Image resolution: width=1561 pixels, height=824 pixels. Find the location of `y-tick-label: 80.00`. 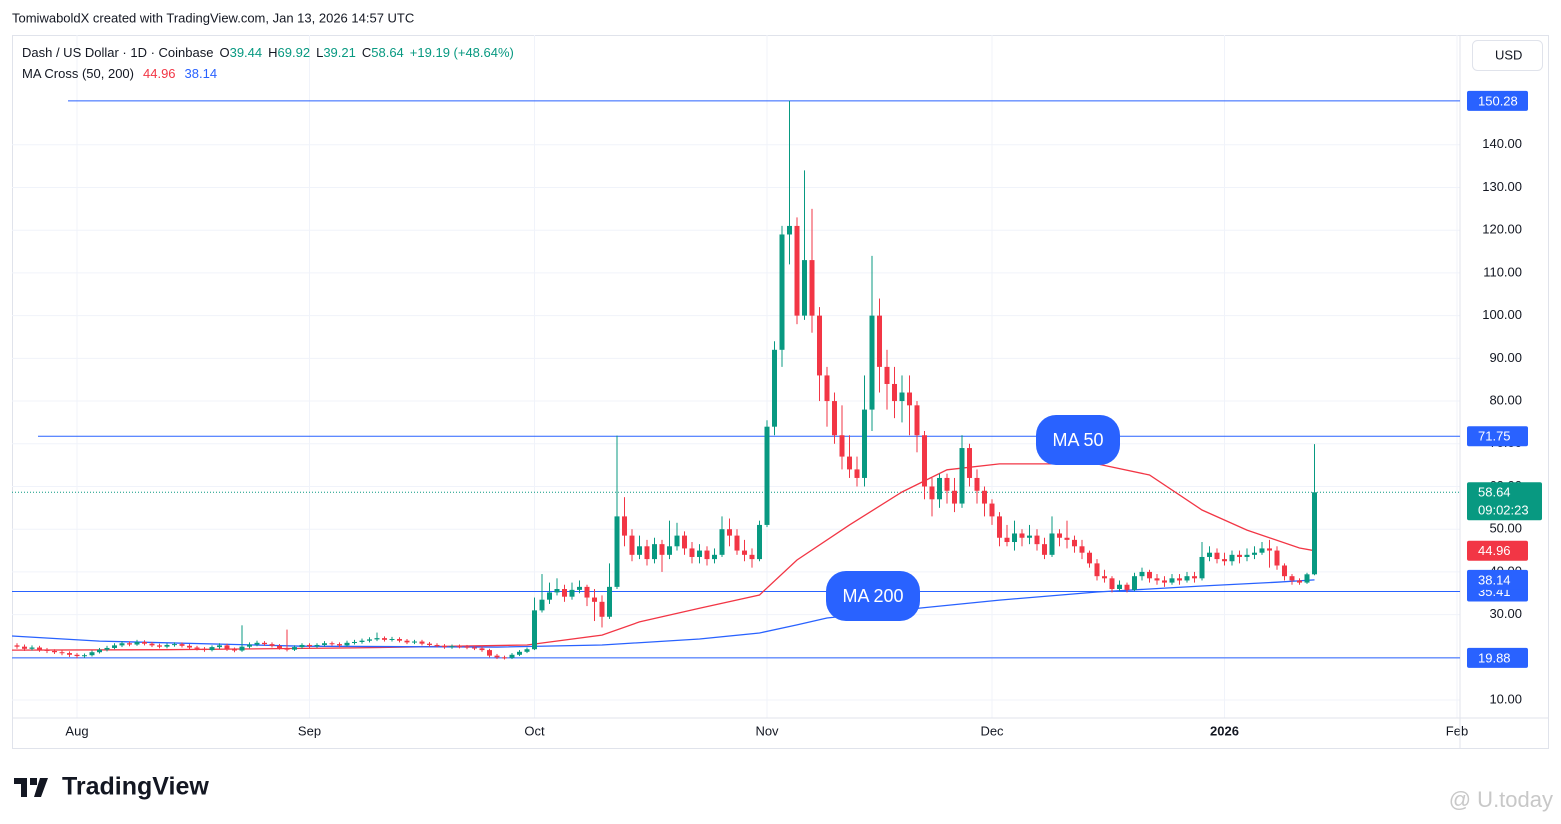

y-tick-label: 80.00 is located at coordinates (1505, 399).